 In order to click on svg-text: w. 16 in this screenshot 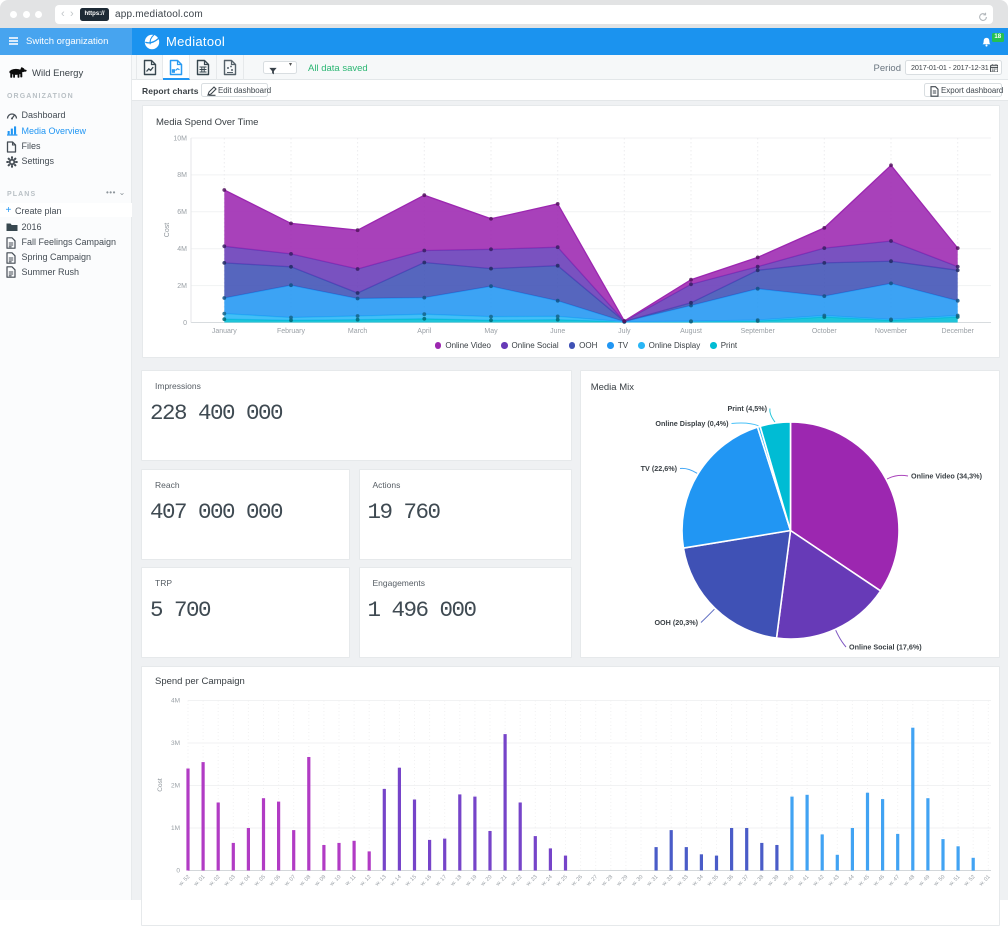, I will do `click(426, 881)`.